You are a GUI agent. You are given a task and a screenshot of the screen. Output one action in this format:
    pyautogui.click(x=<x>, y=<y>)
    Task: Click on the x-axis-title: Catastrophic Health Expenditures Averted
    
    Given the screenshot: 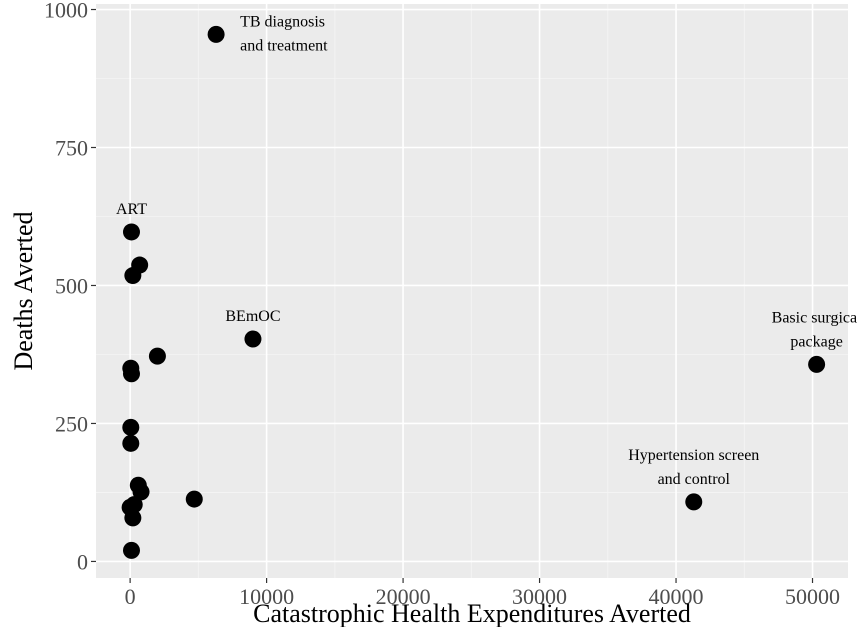 What is the action you would take?
    pyautogui.click(x=472, y=613)
    